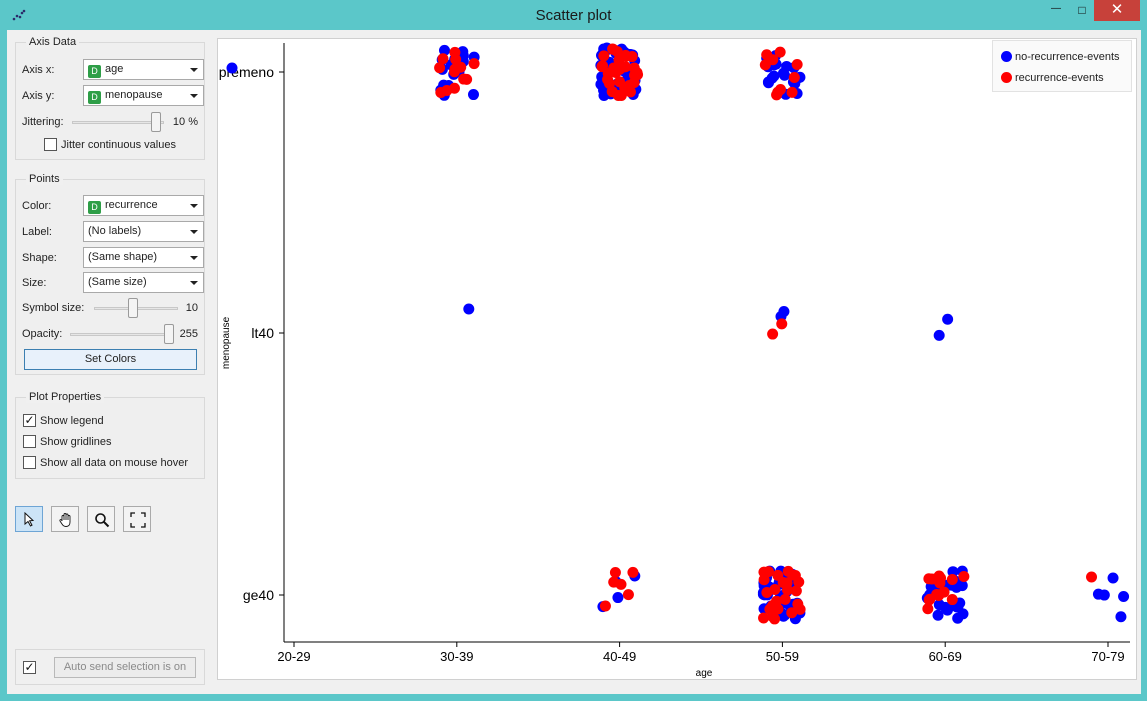  I want to click on opacity-label: Opacity:, so click(42, 334).